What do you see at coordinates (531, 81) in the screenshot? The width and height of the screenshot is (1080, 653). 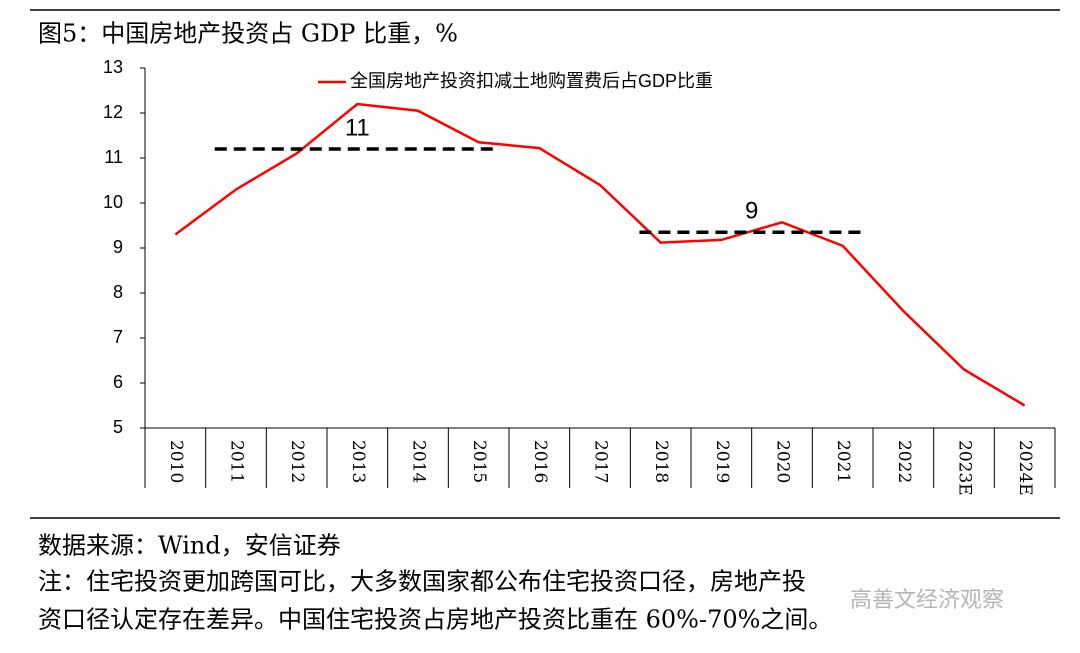 I see `legend-label: 全国房地产投资扣减土地购置费后占GDP比重` at bounding box center [531, 81].